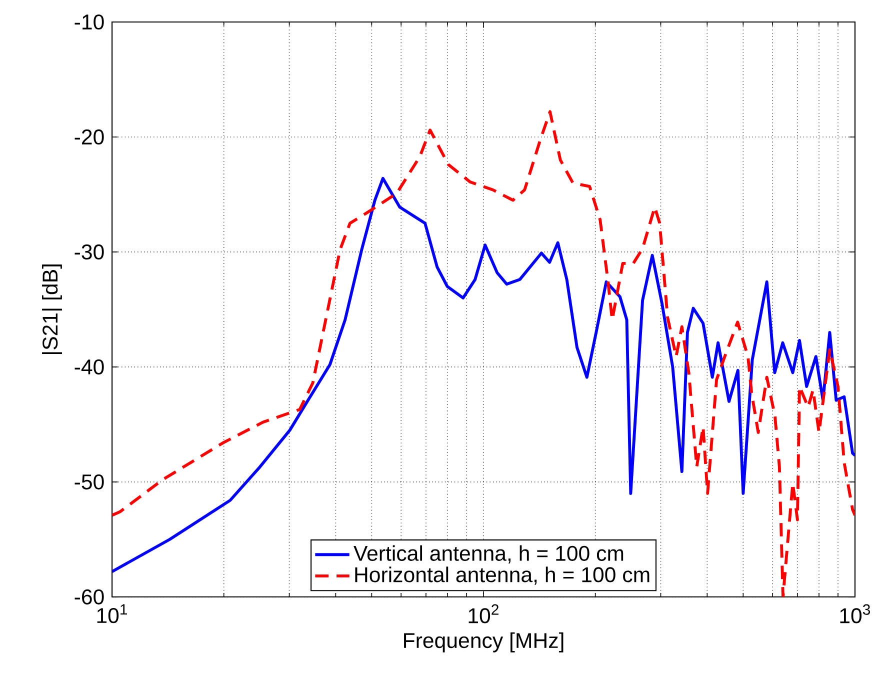 This screenshot has width=883, height=687. Describe the element at coordinates (502, 575) in the screenshot. I see `legend-label: Horizontal antenna, h = 100 cm` at that location.